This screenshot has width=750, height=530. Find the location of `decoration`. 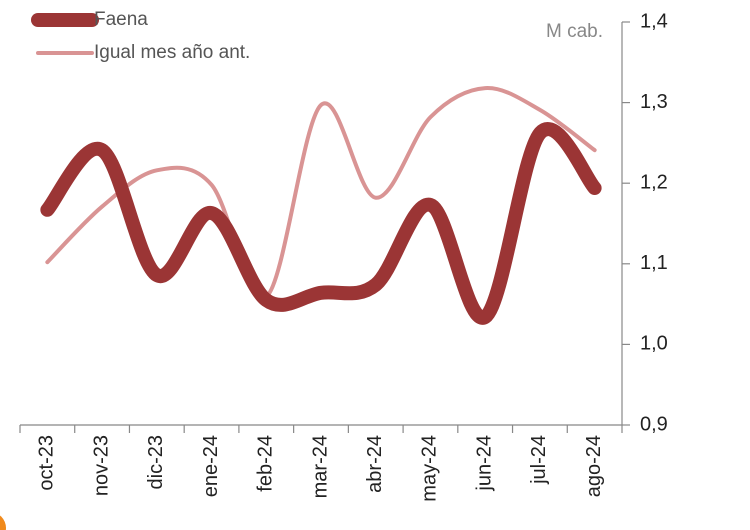

decoration is located at coordinates (3, 522).